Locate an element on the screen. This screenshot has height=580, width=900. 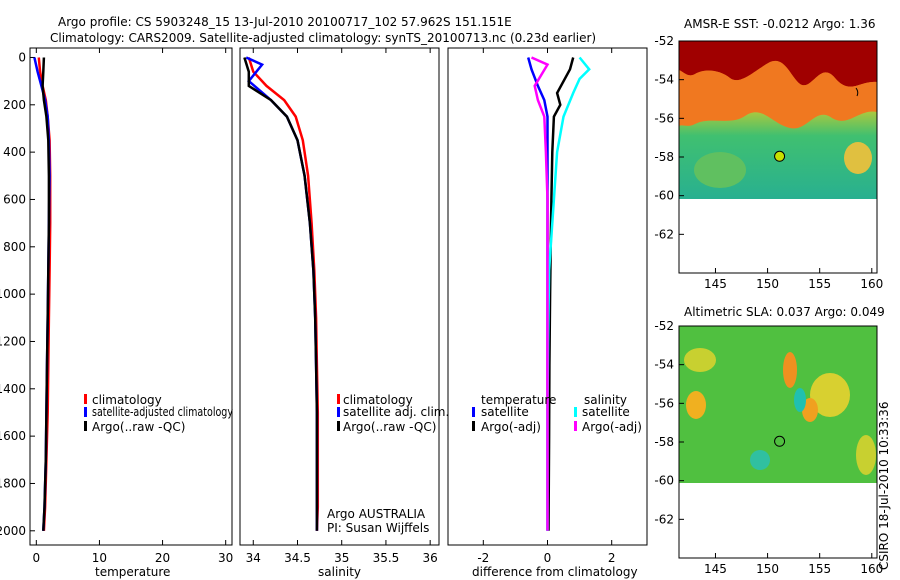
sst-yellow-patch is located at coordinates (858, 158).